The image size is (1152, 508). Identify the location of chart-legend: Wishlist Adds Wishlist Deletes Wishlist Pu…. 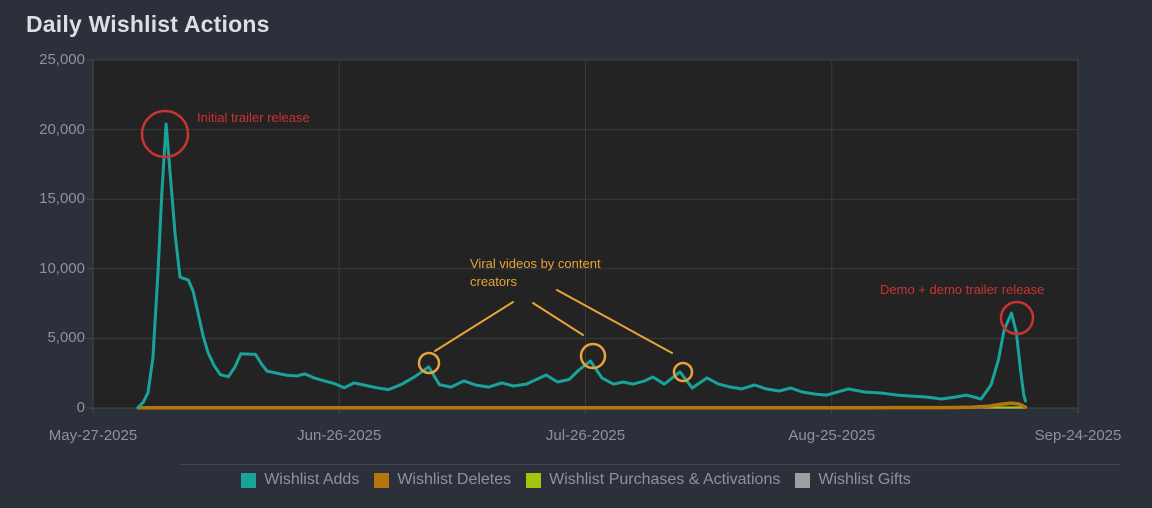
(576, 480).